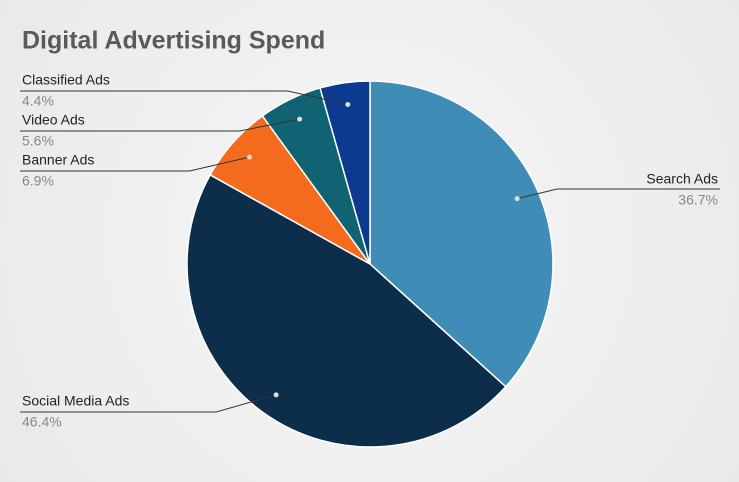 This screenshot has width=739, height=482. What do you see at coordinates (53, 120) in the screenshot?
I see `slice-label: Video Ads` at bounding box center [53, 120].